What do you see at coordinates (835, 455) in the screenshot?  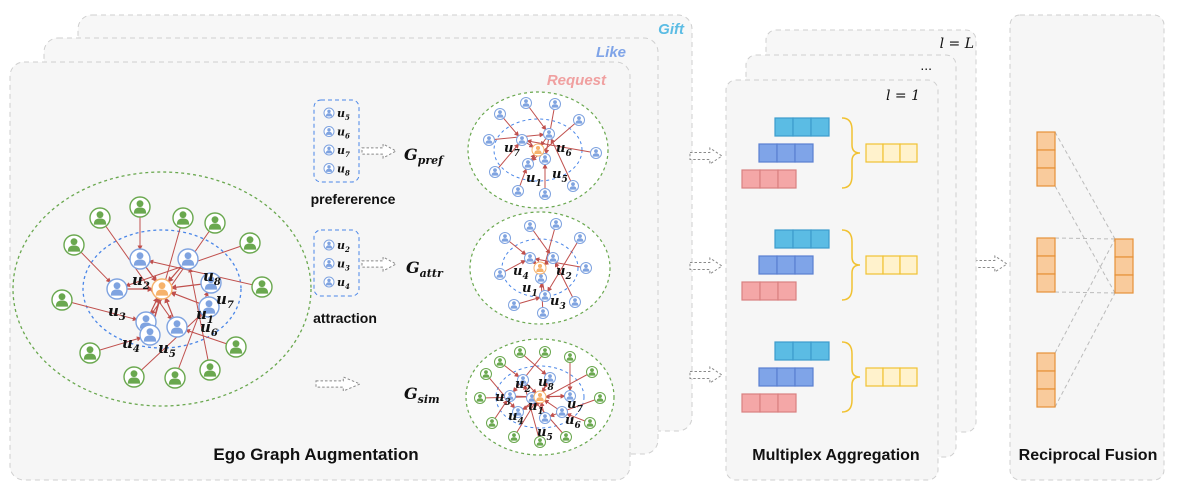 I see `multiplex-panel-title: Multiplex Aggregation` at bounding box center [835, 455].